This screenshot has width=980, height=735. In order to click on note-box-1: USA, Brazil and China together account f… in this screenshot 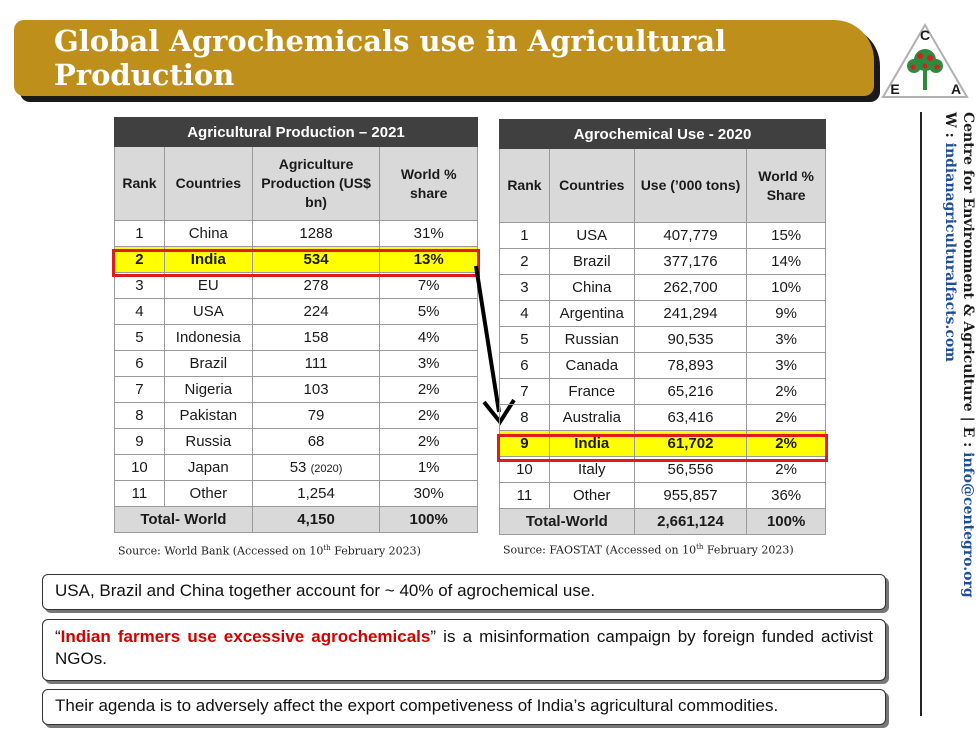, I will do `click(464, 592)`.